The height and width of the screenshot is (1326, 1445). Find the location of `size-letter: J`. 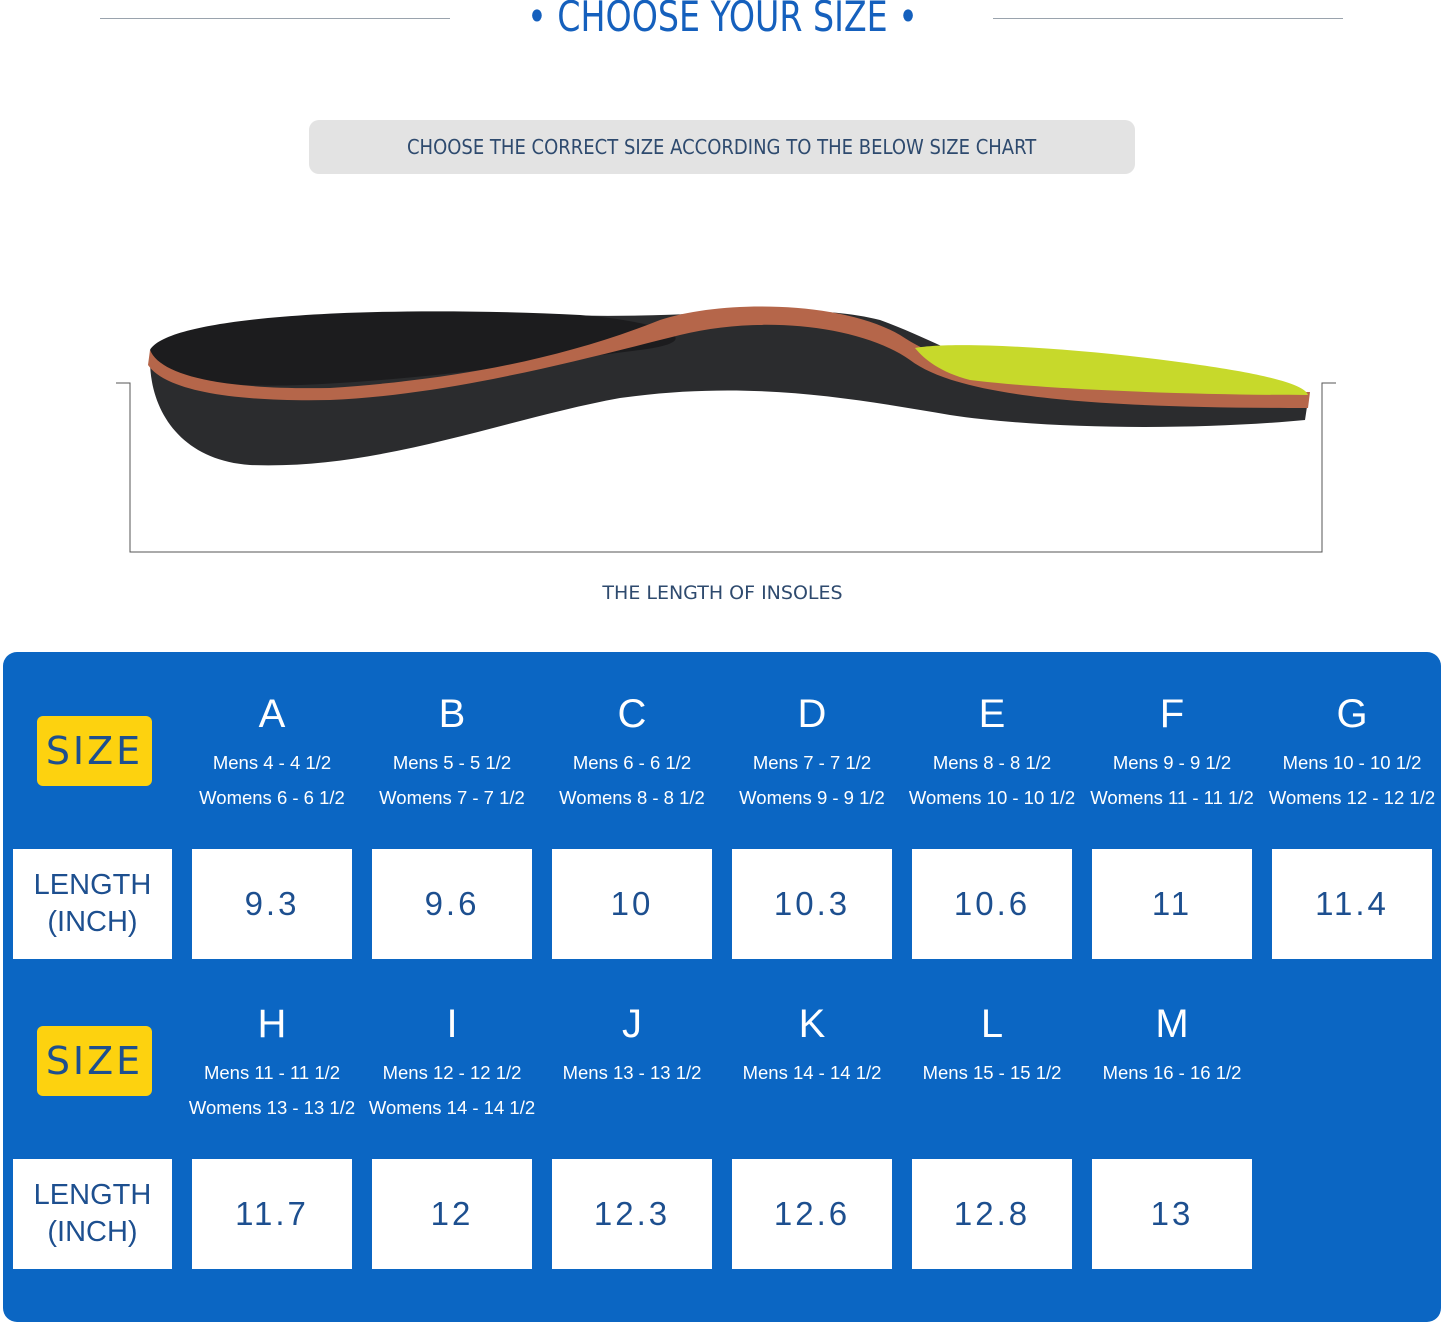

size-letter: J is located at coordinates (632, 1024).